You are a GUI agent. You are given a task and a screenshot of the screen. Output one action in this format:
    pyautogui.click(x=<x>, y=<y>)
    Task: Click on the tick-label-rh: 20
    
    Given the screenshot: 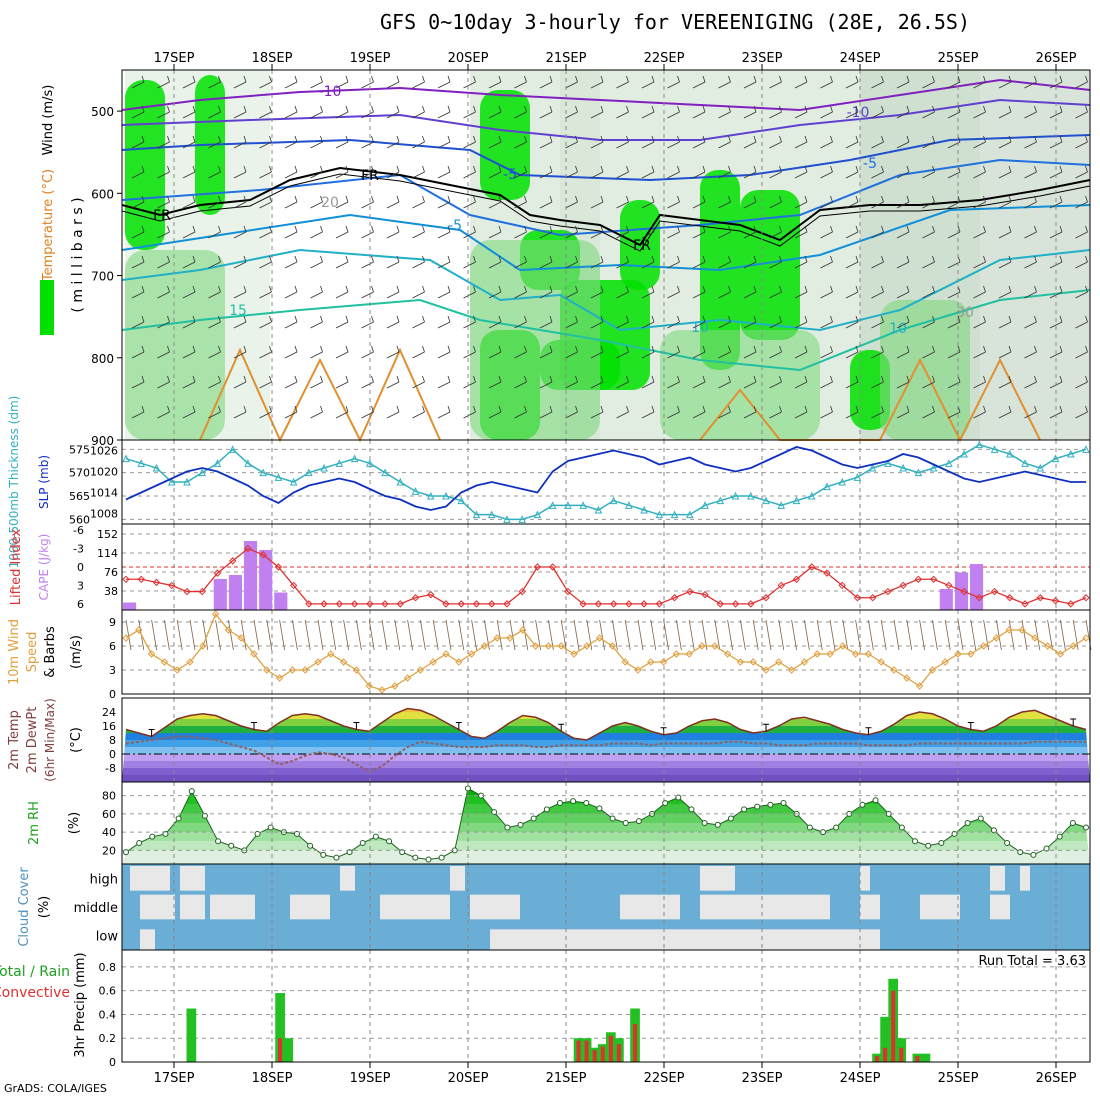 What is the action you would take?
    pyautogui.click(x=109, y=850)
    